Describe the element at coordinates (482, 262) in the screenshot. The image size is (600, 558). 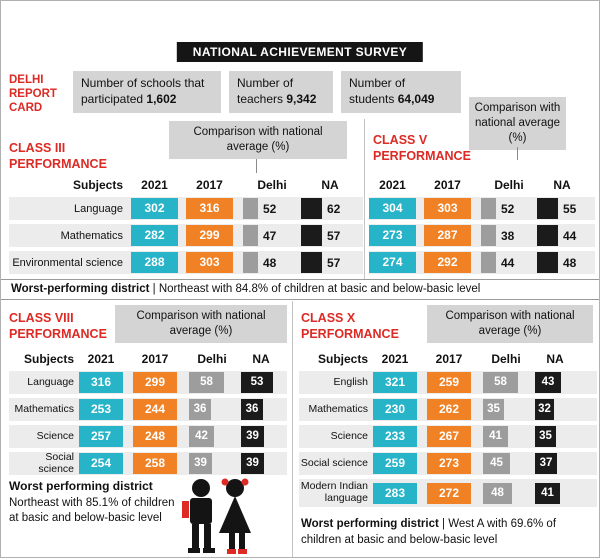
I see `table-row: 274 292 44 48` at that location.